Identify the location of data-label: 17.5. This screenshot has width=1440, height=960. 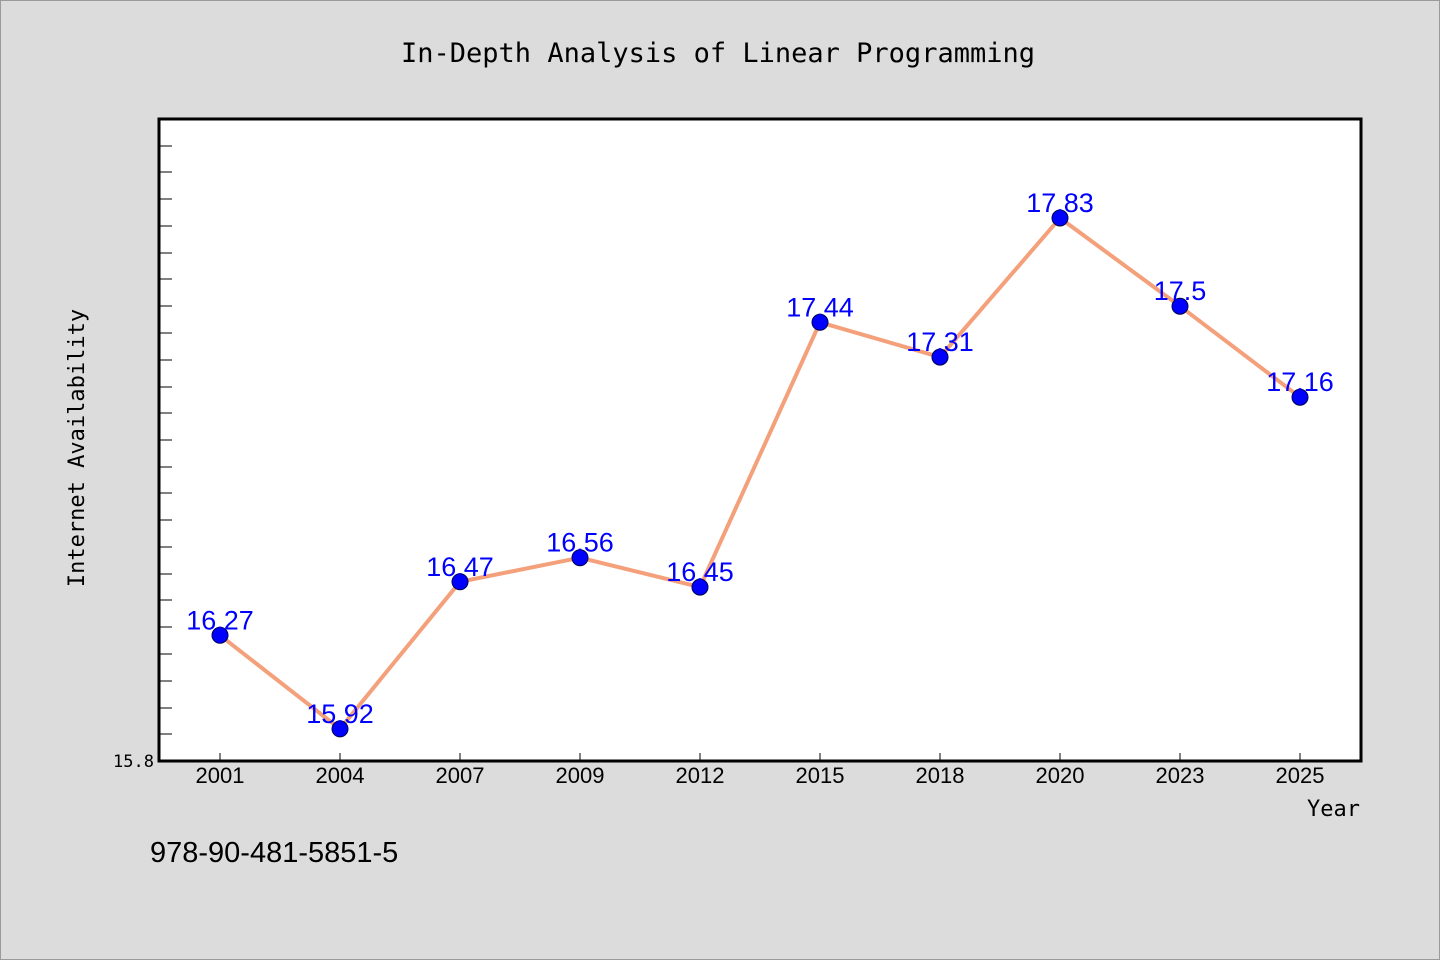
(1180, 291).